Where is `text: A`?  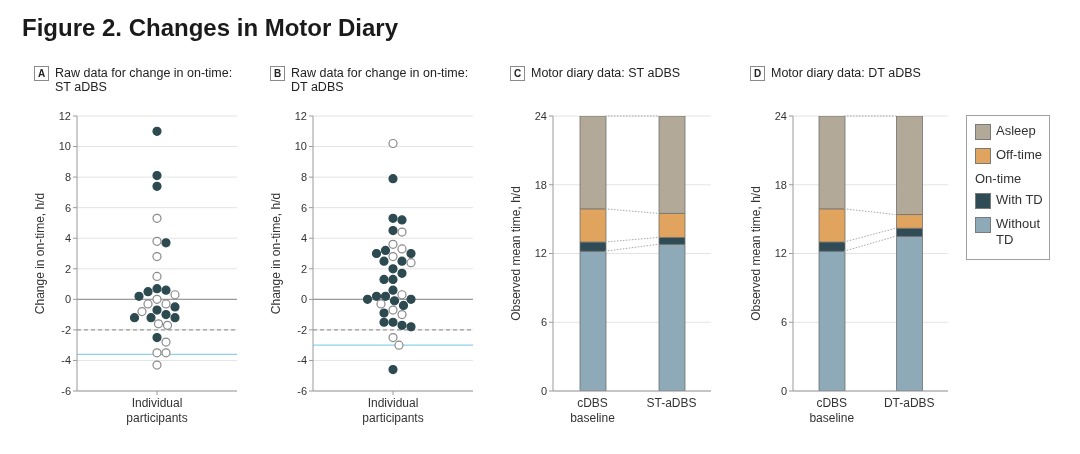
text: A is located at coordinates (41, 73).